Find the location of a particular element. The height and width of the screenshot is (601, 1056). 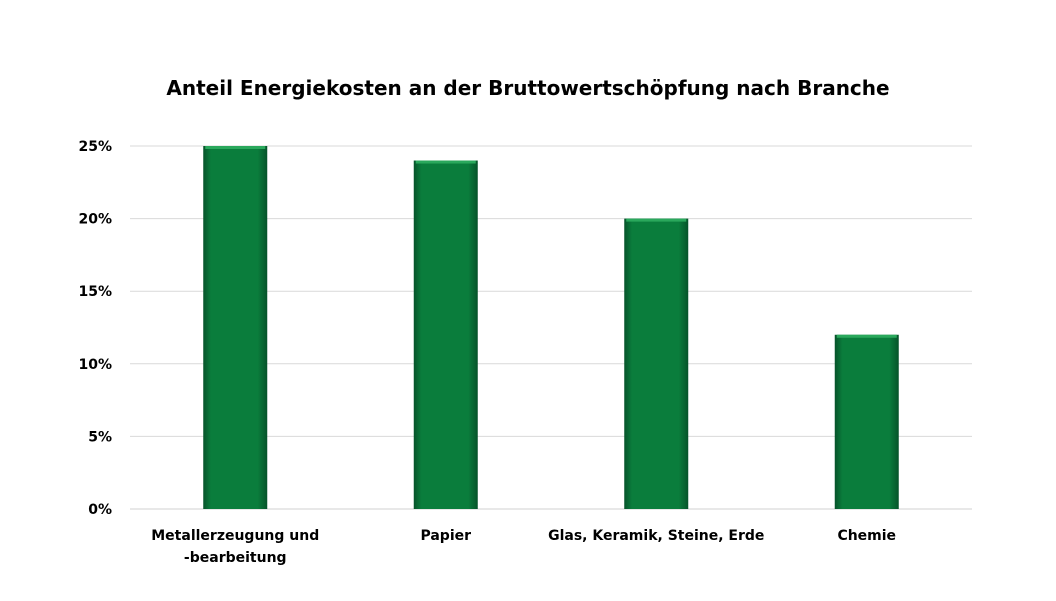

y-tick-label: 5% is located at coordinates (100, 437).